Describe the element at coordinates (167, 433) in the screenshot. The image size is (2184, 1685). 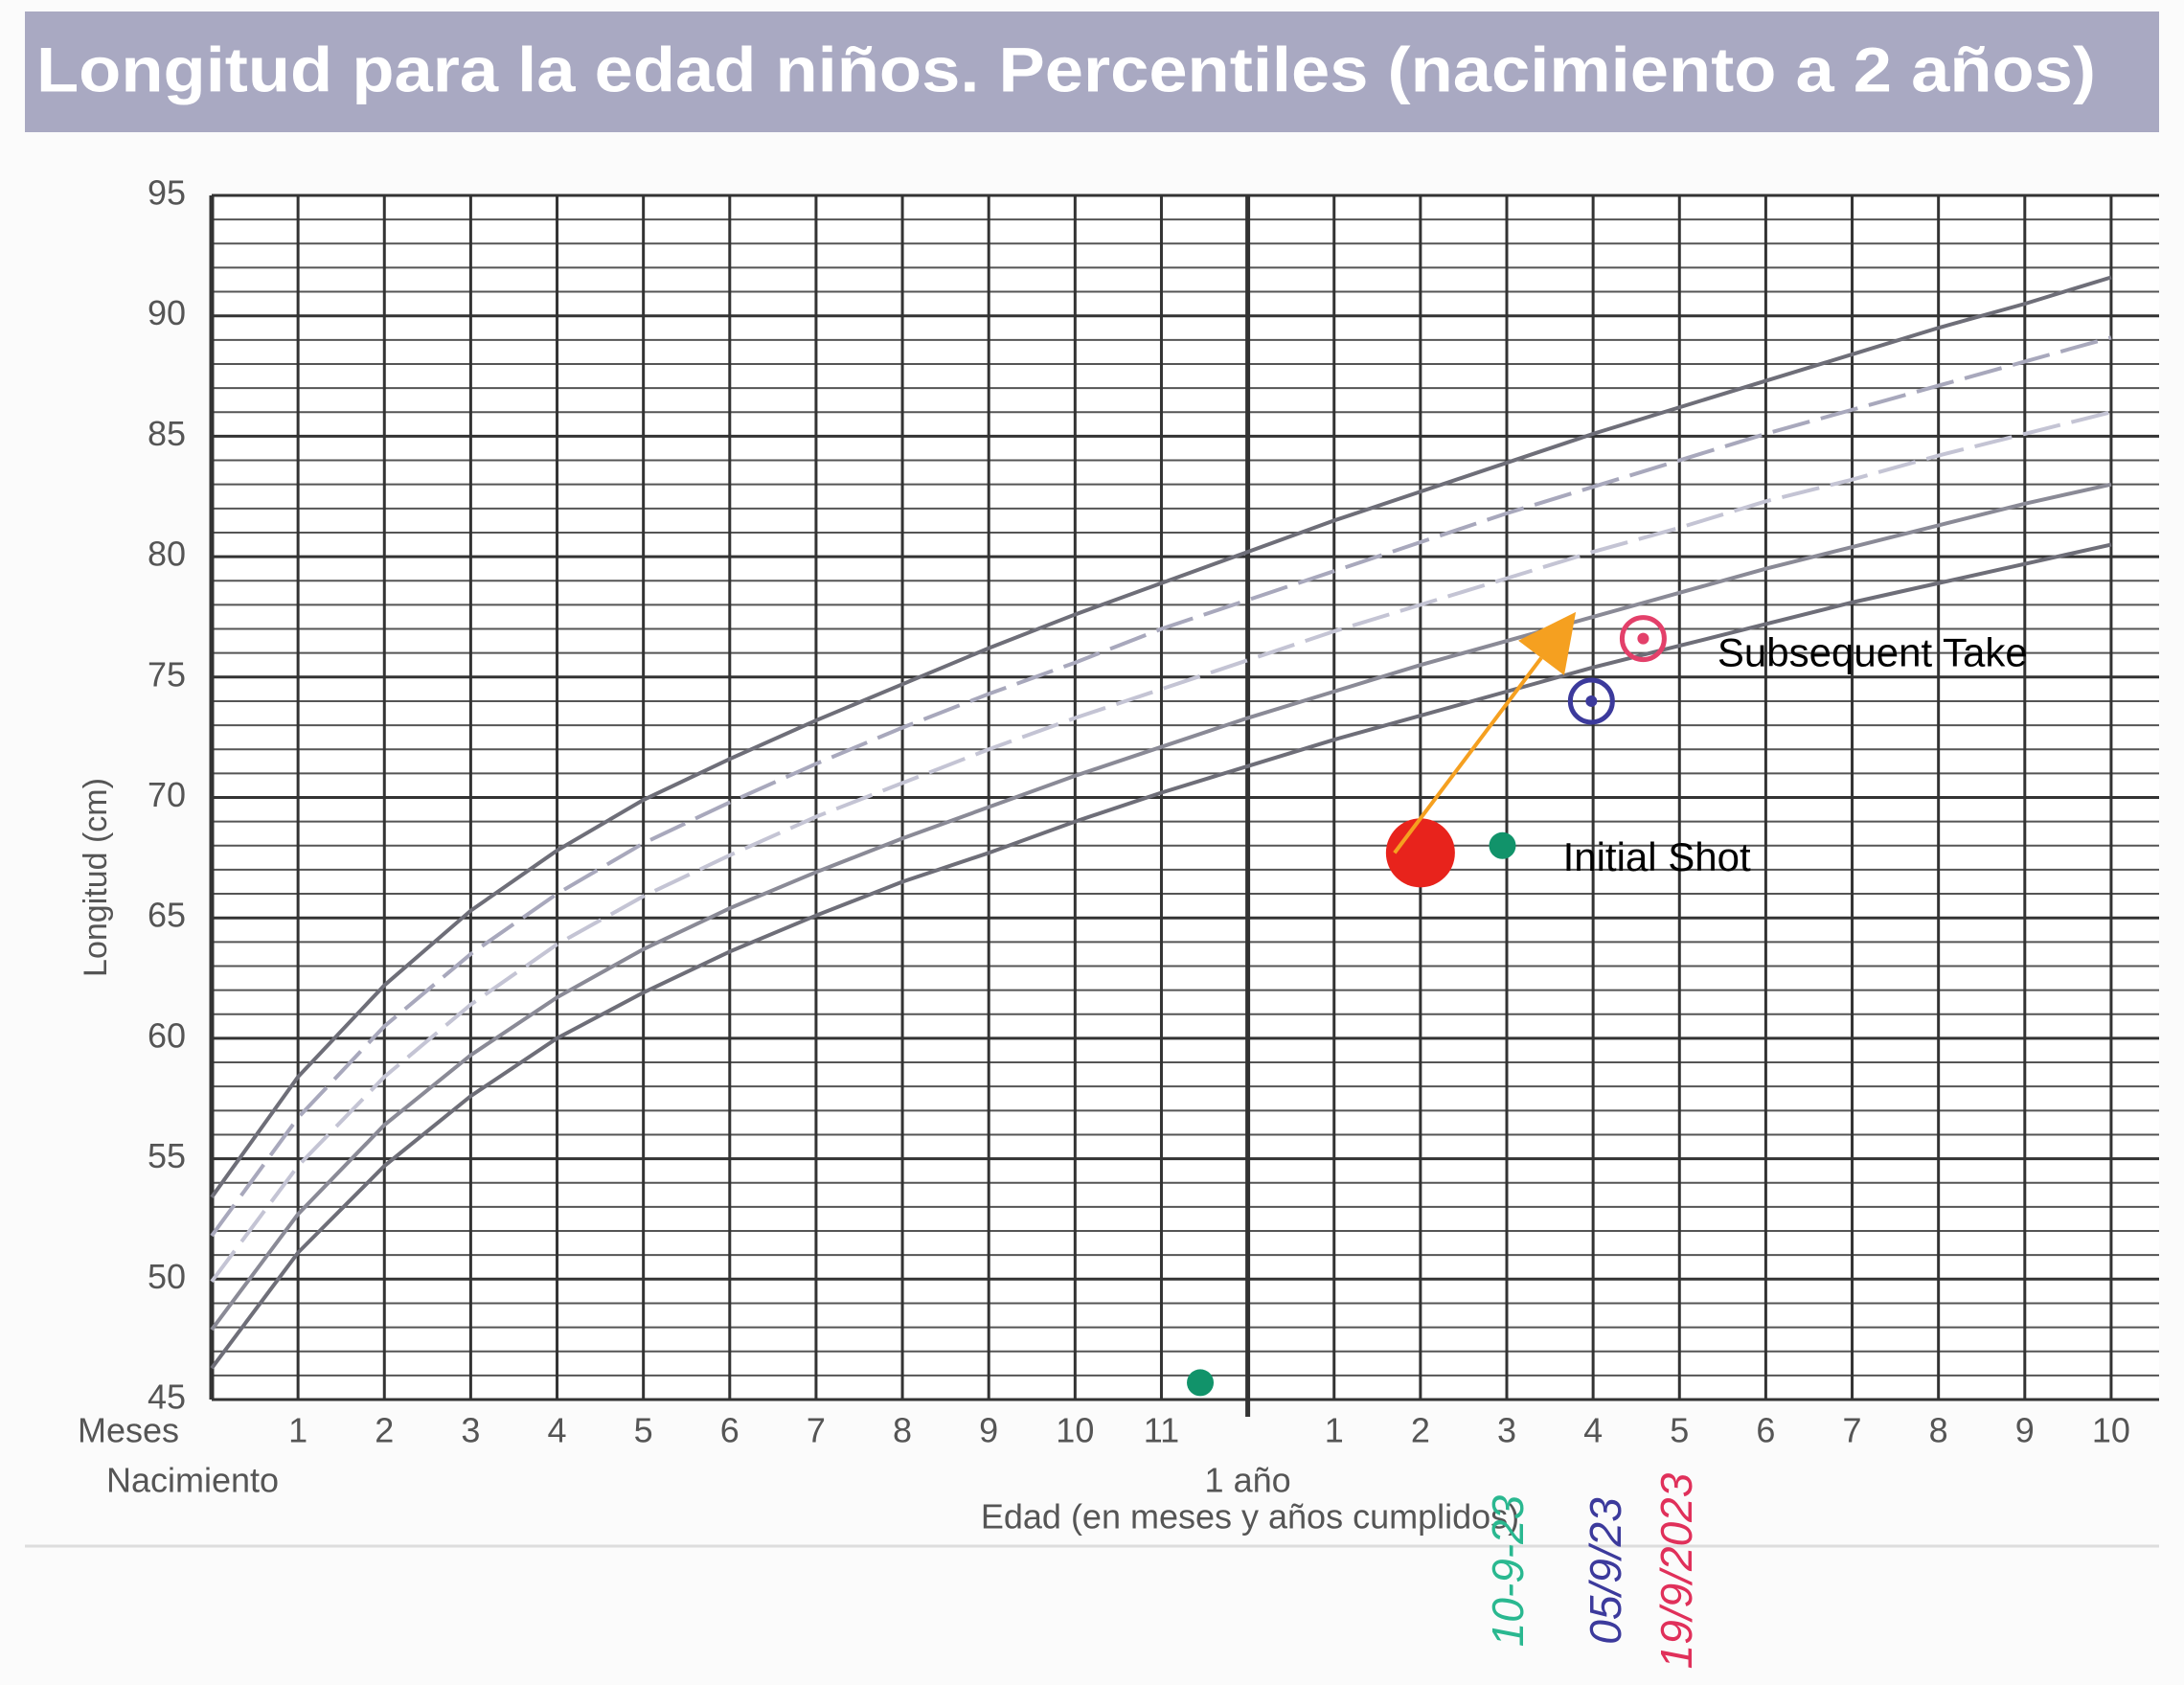
I see `y-tick-label: 85` at that location.